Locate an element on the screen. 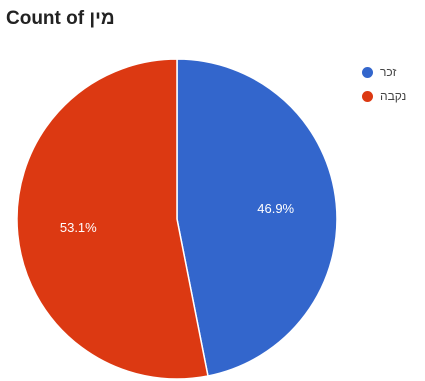 The width and height of the screenshot is (425, 381). legend-swatch-female is located at coordinates (367, 96).